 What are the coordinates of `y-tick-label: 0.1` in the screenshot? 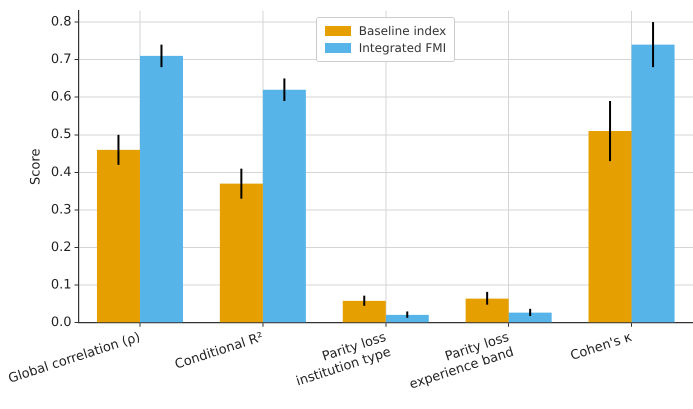 It's located at (61, 285).